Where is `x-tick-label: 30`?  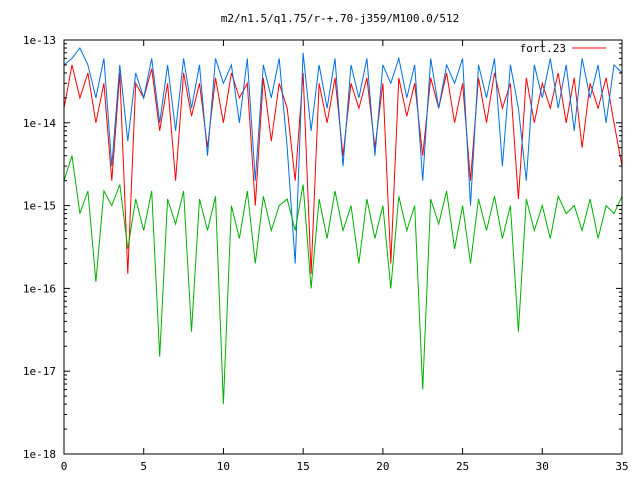
x-tick-label: 30 is located at coordinates (542, 466).